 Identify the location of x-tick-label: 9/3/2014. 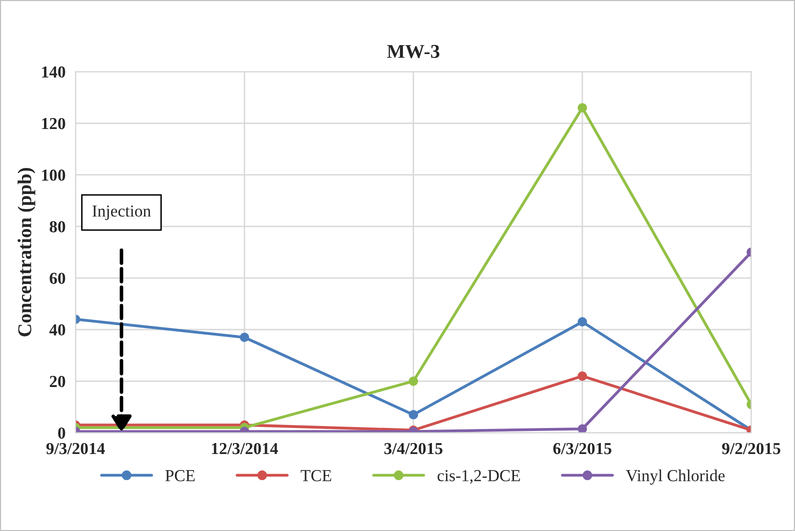
(75, 448).